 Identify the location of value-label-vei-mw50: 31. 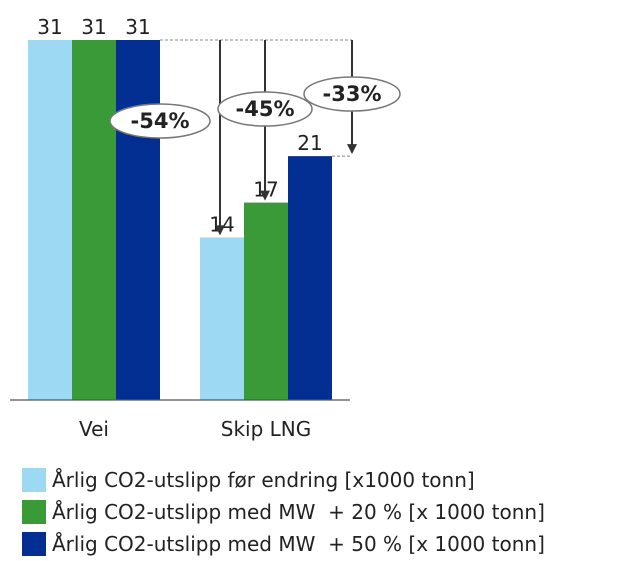
(137, 27).